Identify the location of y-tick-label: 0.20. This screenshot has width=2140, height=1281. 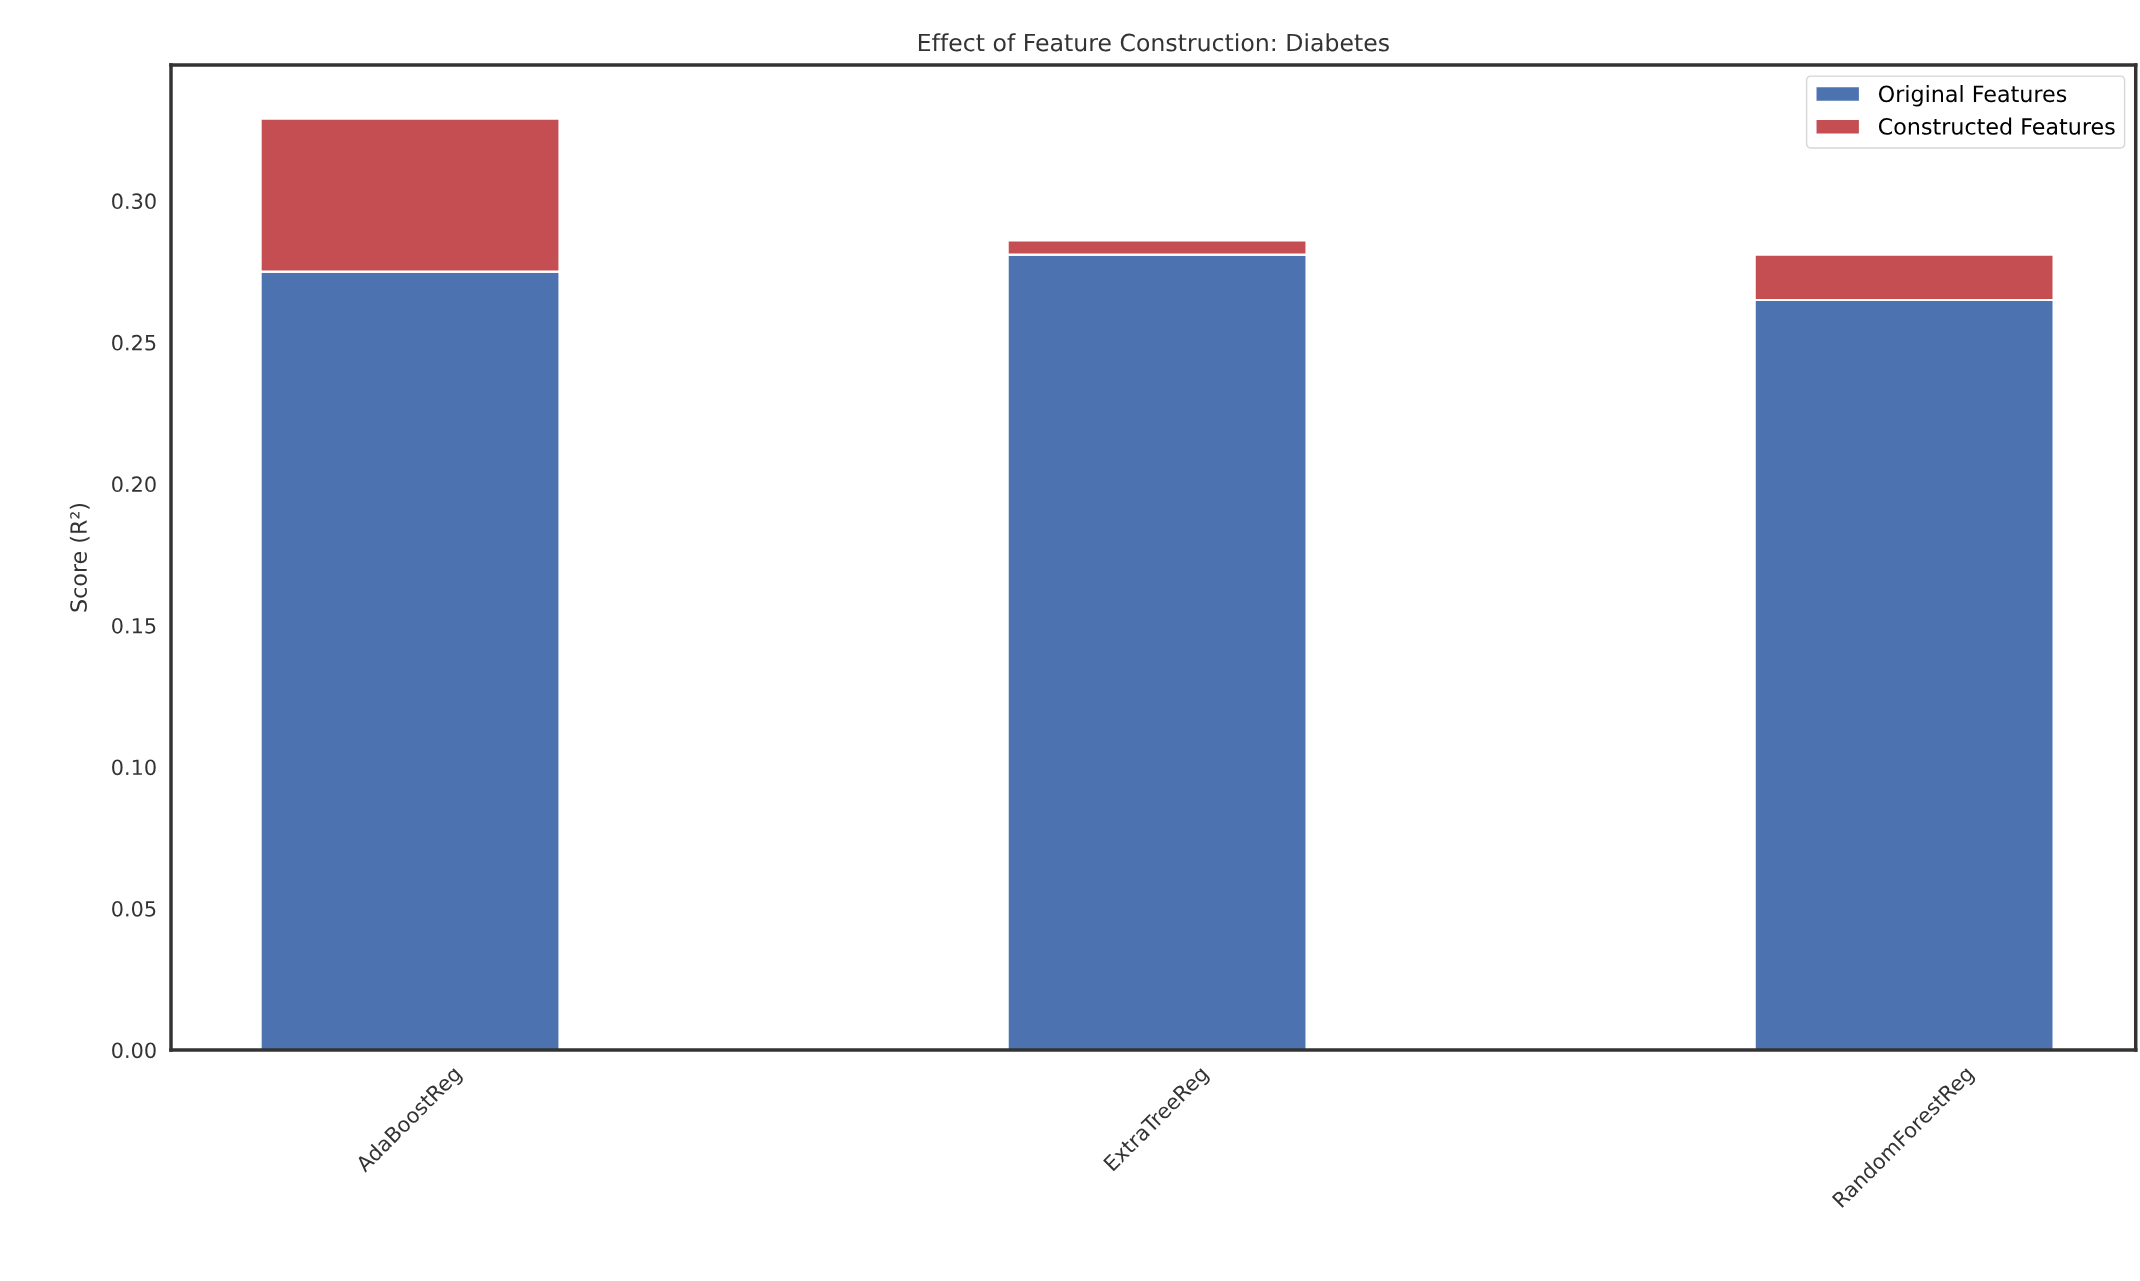
(134, 484).